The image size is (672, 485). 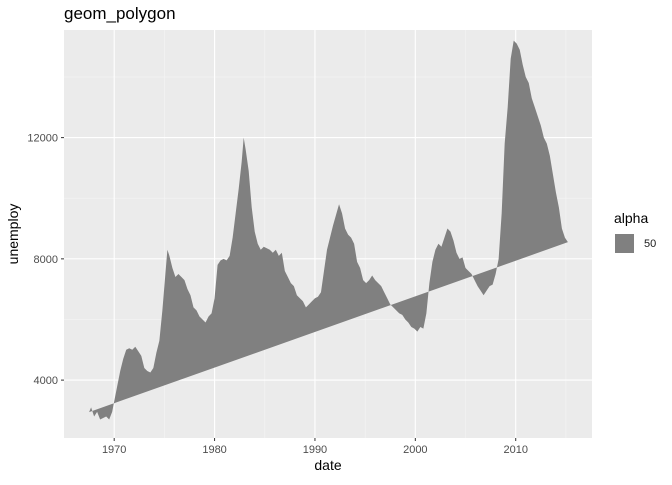 What do you see at coordinates (120, 13) in the screenshot?
I see `chart-title: geom_polygon` at bounding box center [120, 13].